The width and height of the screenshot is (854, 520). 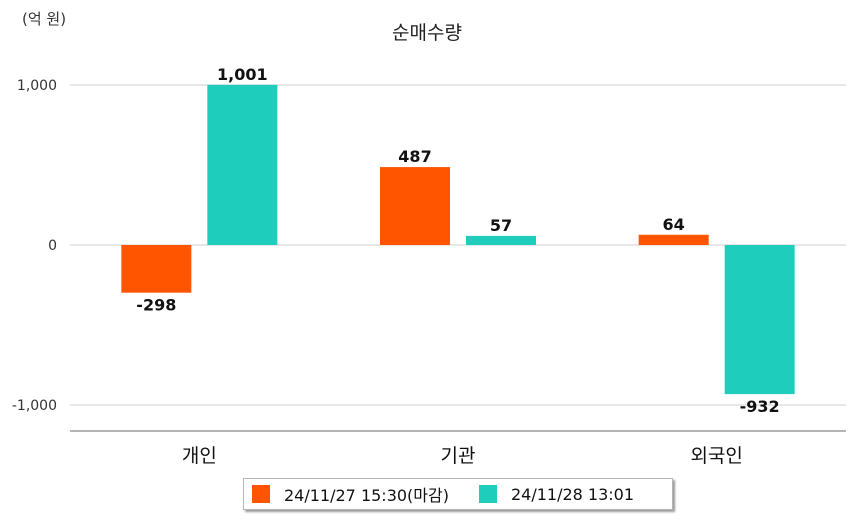 I want to click on legend-item-series-1: 24/11/27 15:30(마감), so click(x=350, y=494).